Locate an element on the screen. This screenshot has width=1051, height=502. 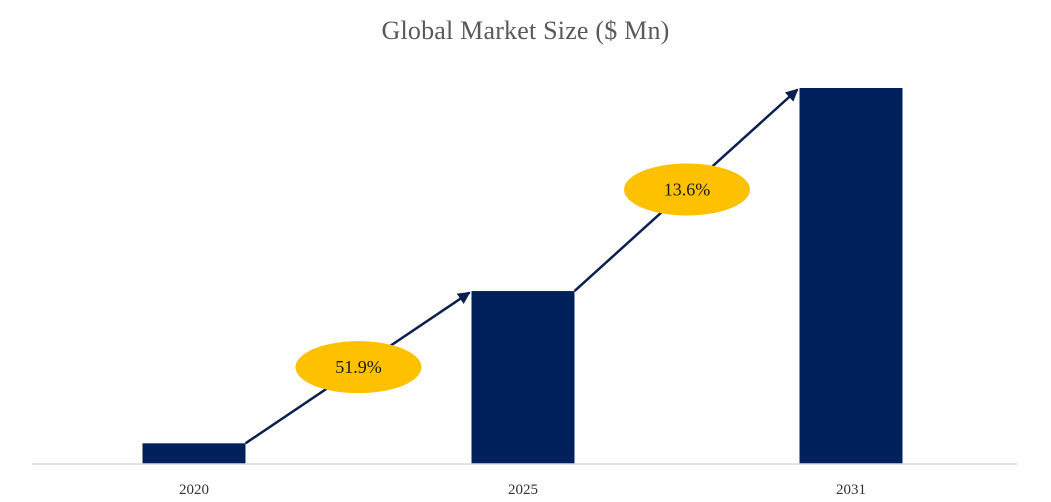
bar-2025 is located at coordinates (523, 377).